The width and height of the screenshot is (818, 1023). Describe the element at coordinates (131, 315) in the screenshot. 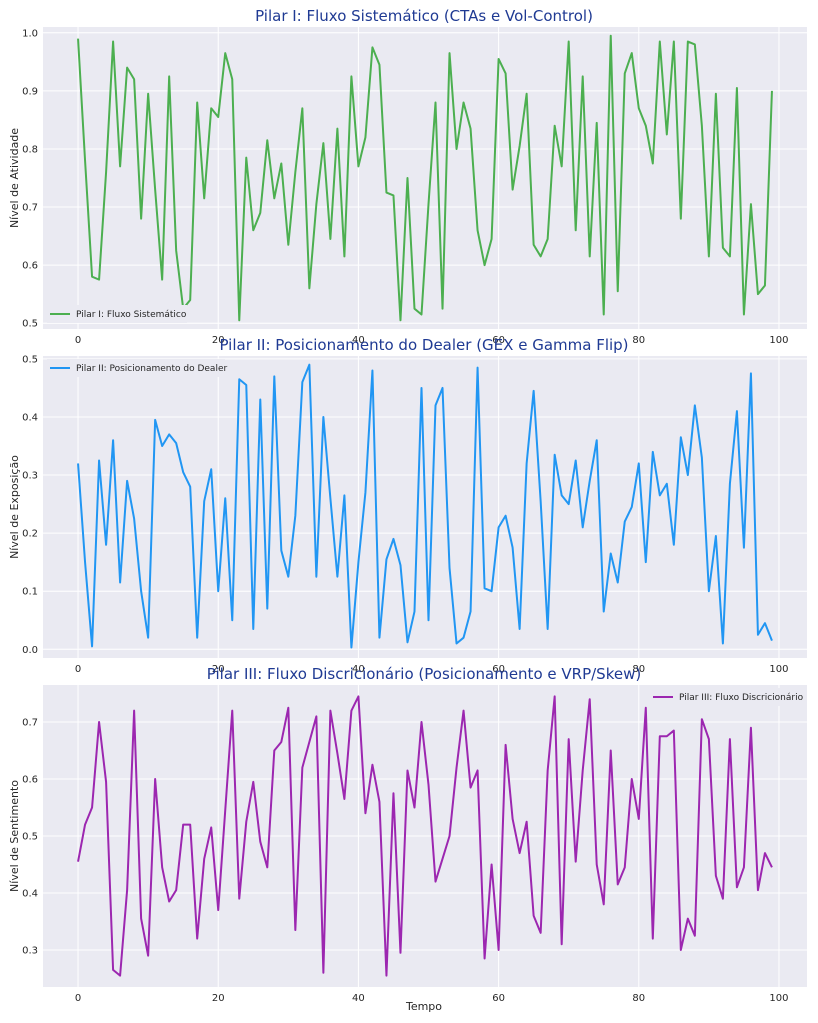

I see `legend-label: Pilar I: Fluxo Sistemático` at that location.